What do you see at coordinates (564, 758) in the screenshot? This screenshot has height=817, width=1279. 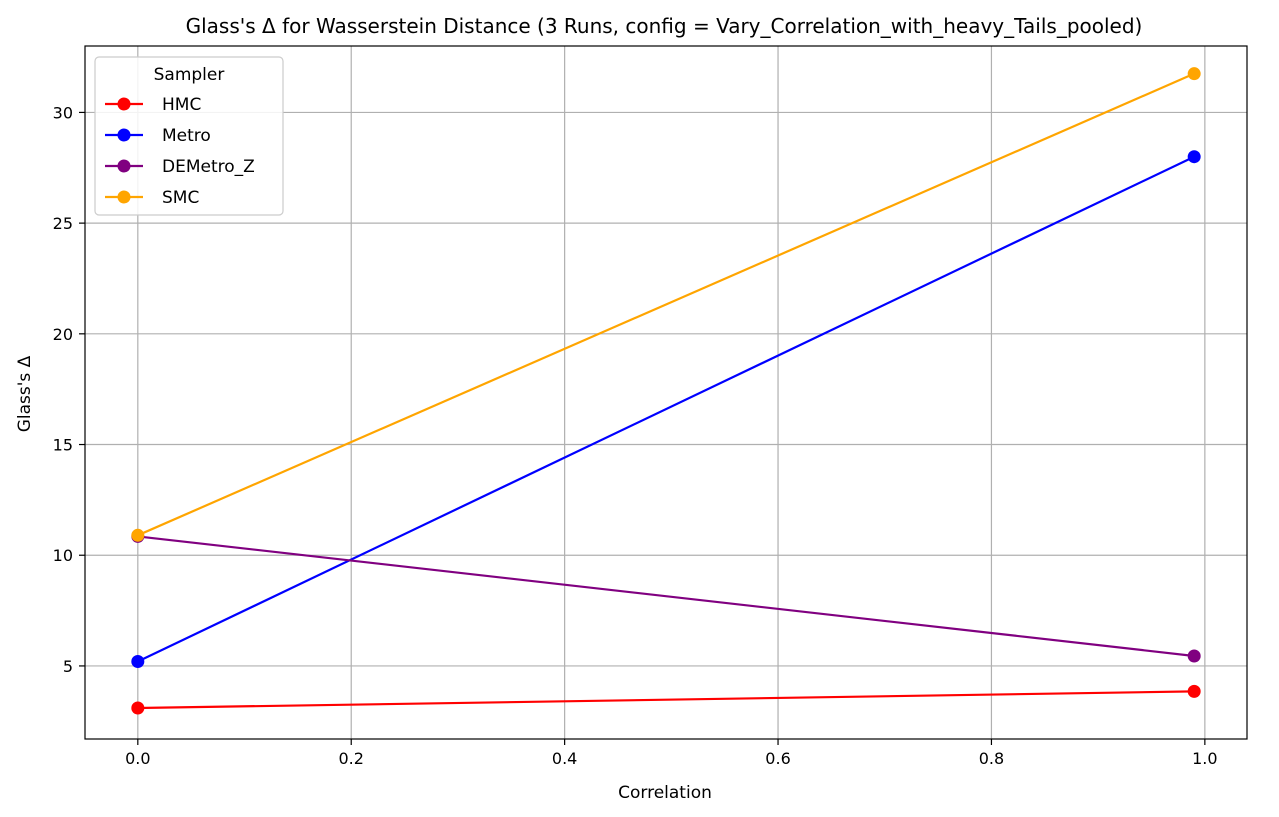 I see `x-tick-label: 0.4` at bounding box center [564, 758].